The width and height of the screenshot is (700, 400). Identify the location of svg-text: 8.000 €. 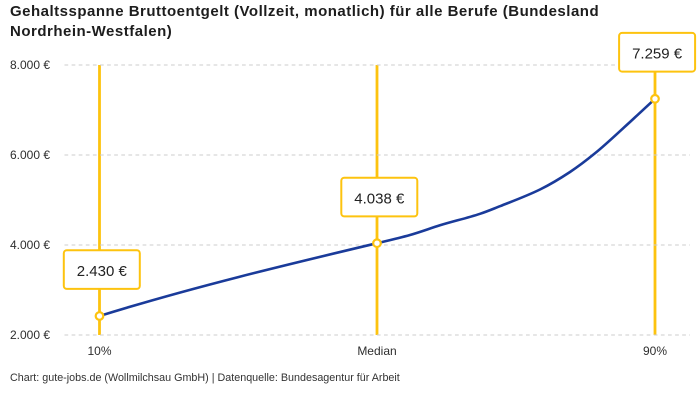
(30, 65).